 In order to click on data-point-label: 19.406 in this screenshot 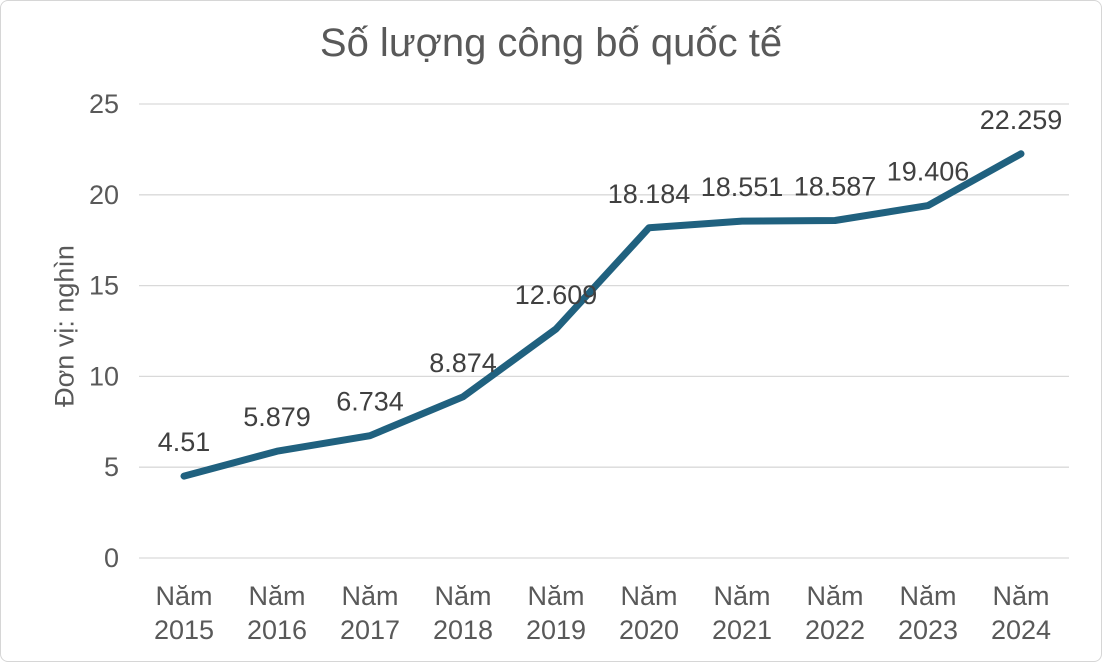, I will do `click(928, 172)`.